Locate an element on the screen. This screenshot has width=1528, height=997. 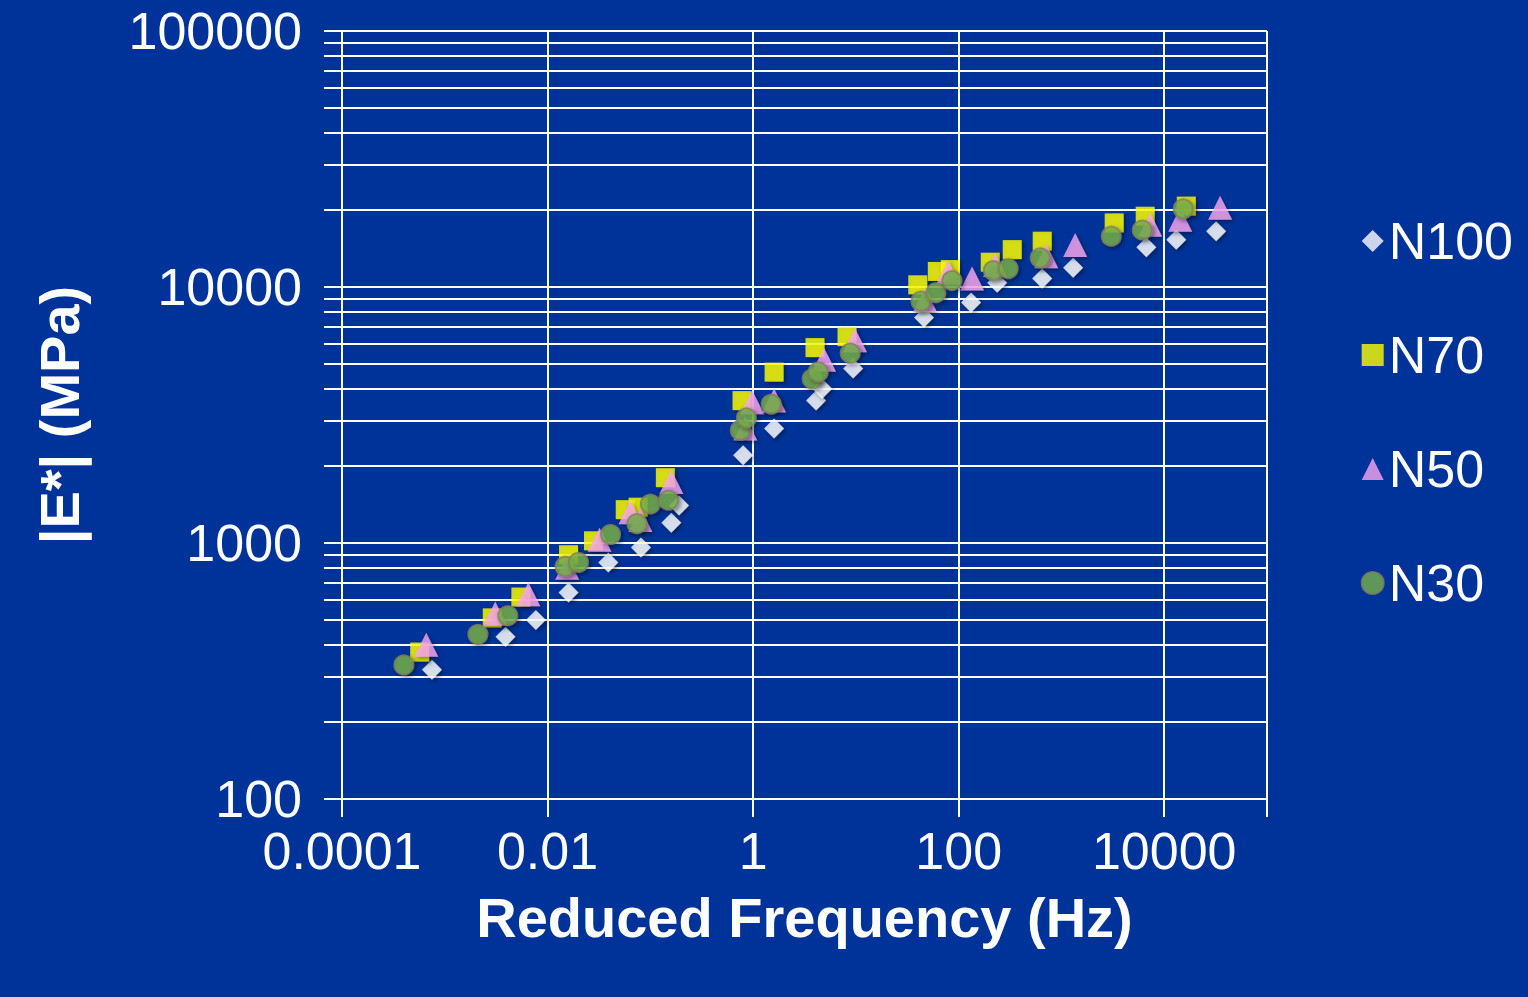
x-axis-title: Reduced Frequency (Hz) is located at coordinates (804, 917).